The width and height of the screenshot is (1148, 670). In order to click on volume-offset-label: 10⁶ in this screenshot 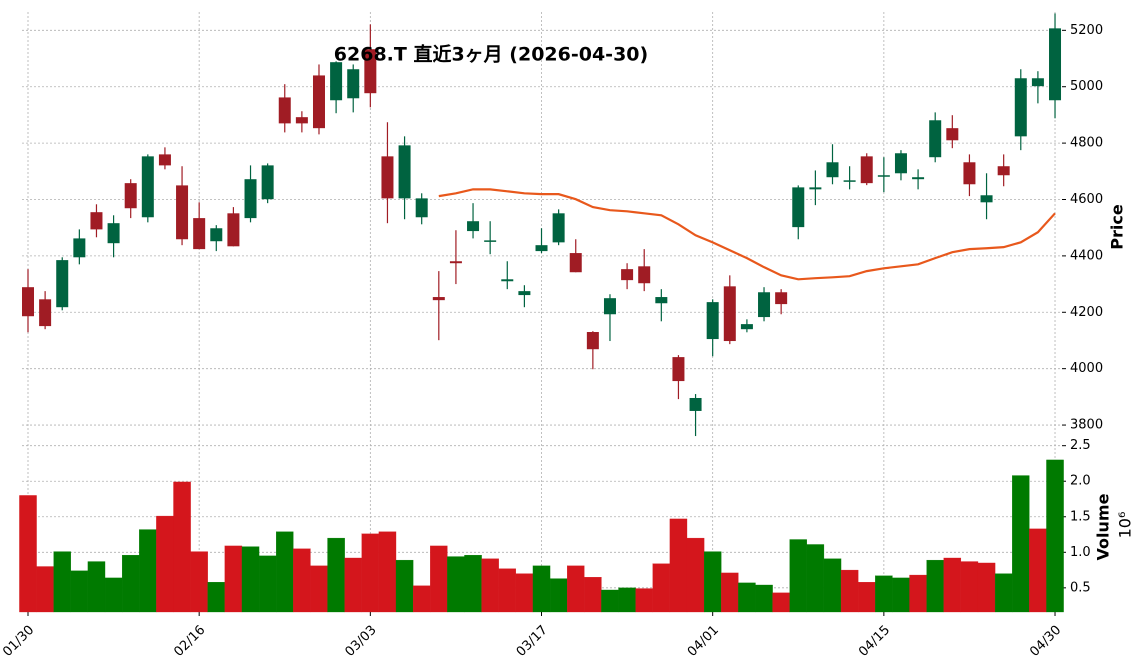, I will do `click(1125, 525)`.